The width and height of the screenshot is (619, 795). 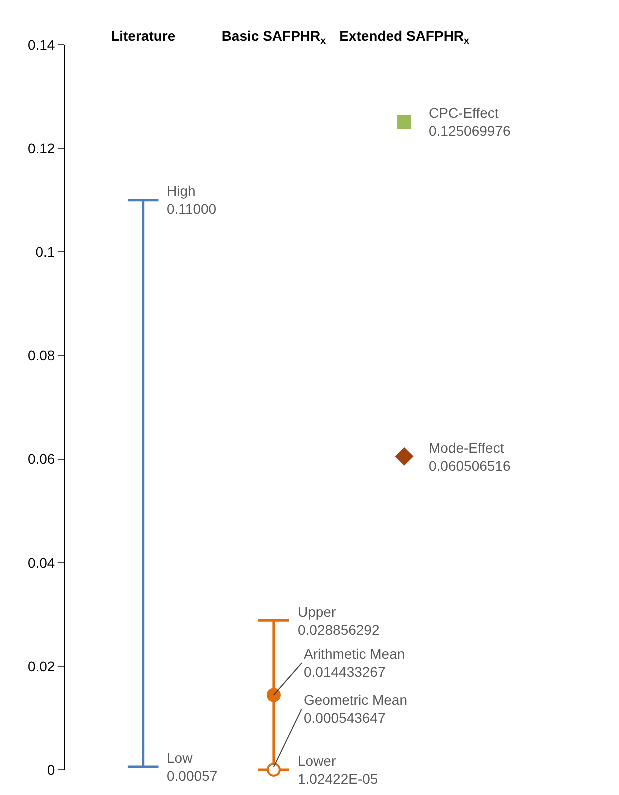 I want to click on y-tick-label: 0.02, so click(x=42, y=666).